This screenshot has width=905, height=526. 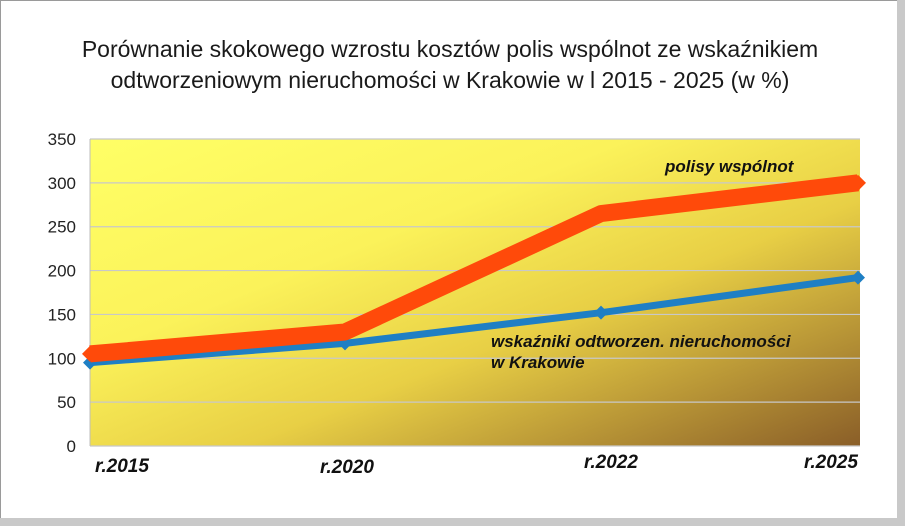 I want to click on y-tick-label: 0, so click(x=71, y=446).